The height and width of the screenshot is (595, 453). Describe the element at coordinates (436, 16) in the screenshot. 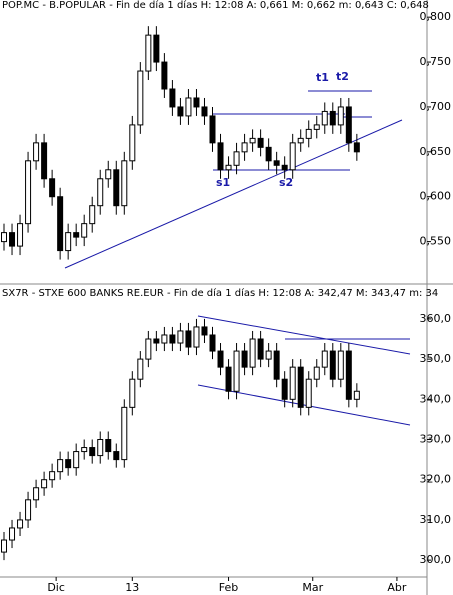

I see `y-tick-label: 0,800` at that location.